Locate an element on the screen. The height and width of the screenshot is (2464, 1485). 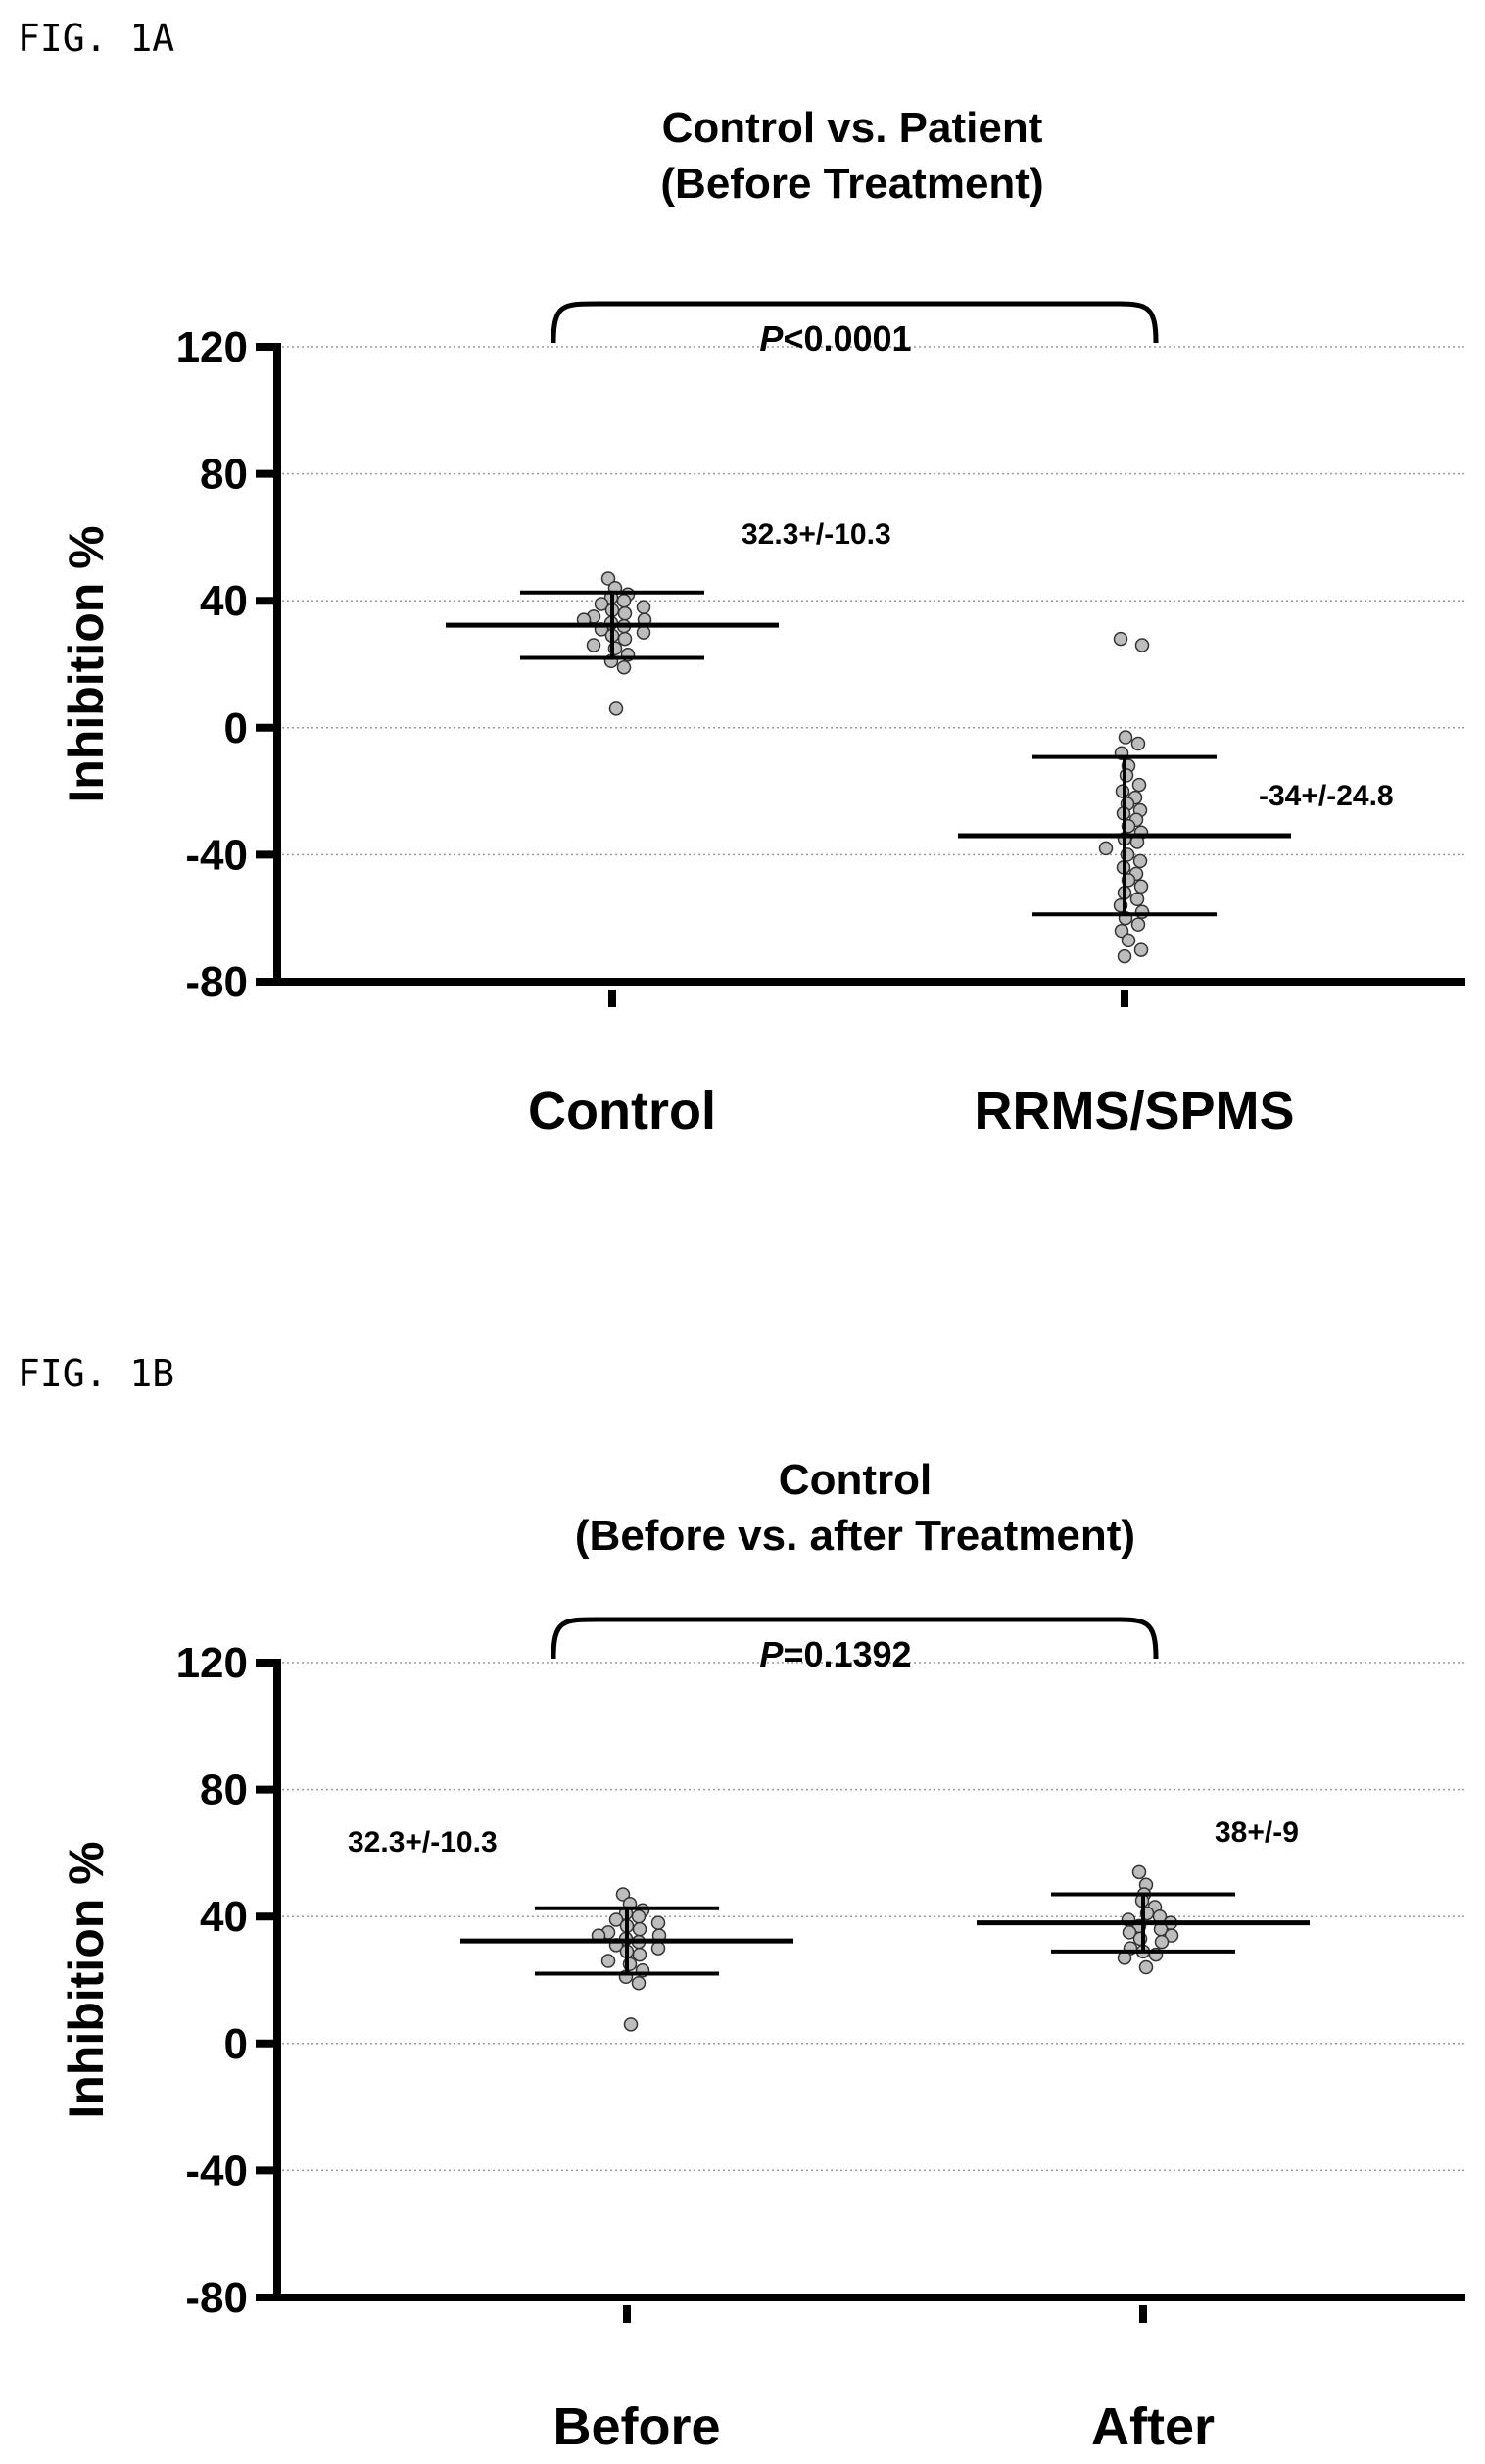
fig-1a-p-value-text: <0.0001 is located at coordinates (847, 338).